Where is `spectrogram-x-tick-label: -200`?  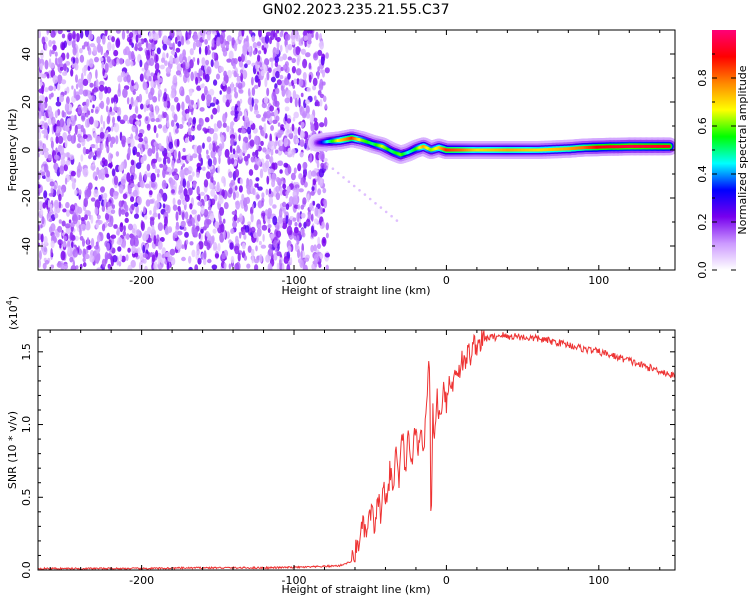 spectrogram-x-tick-label: -200 is located at coordinates (141, 280).